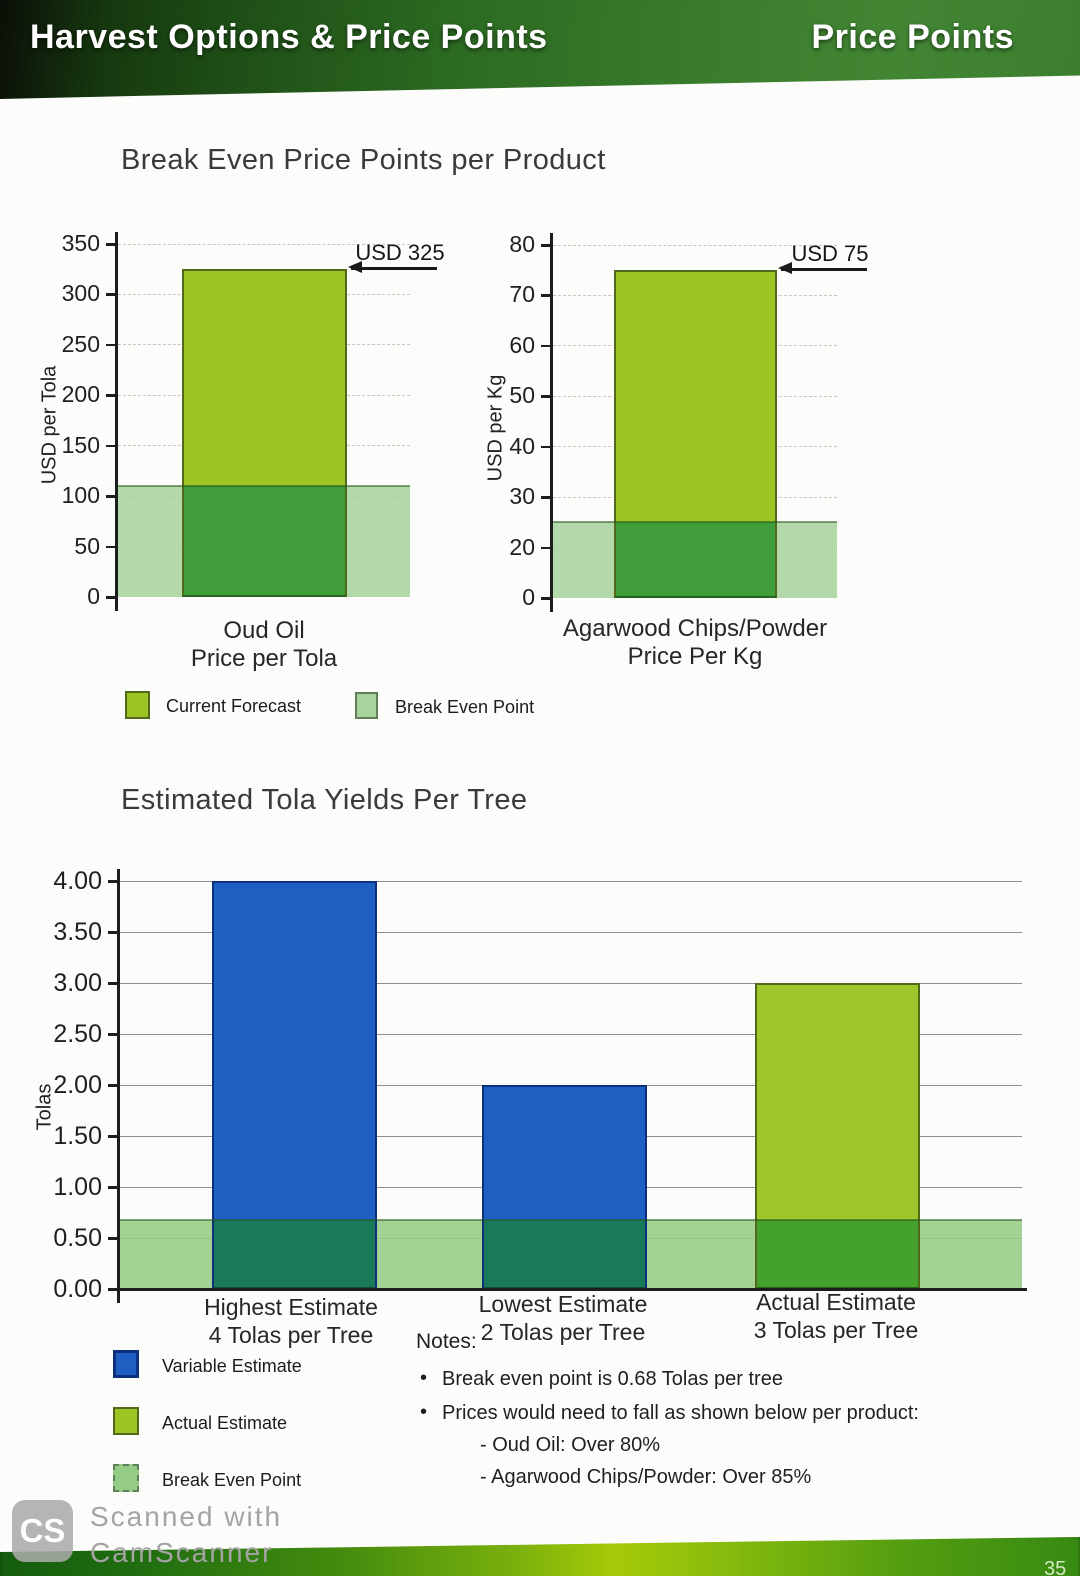 This screenshot has height=1576, width=1080. I want to click on tick-label: 20, so click(522, 546).